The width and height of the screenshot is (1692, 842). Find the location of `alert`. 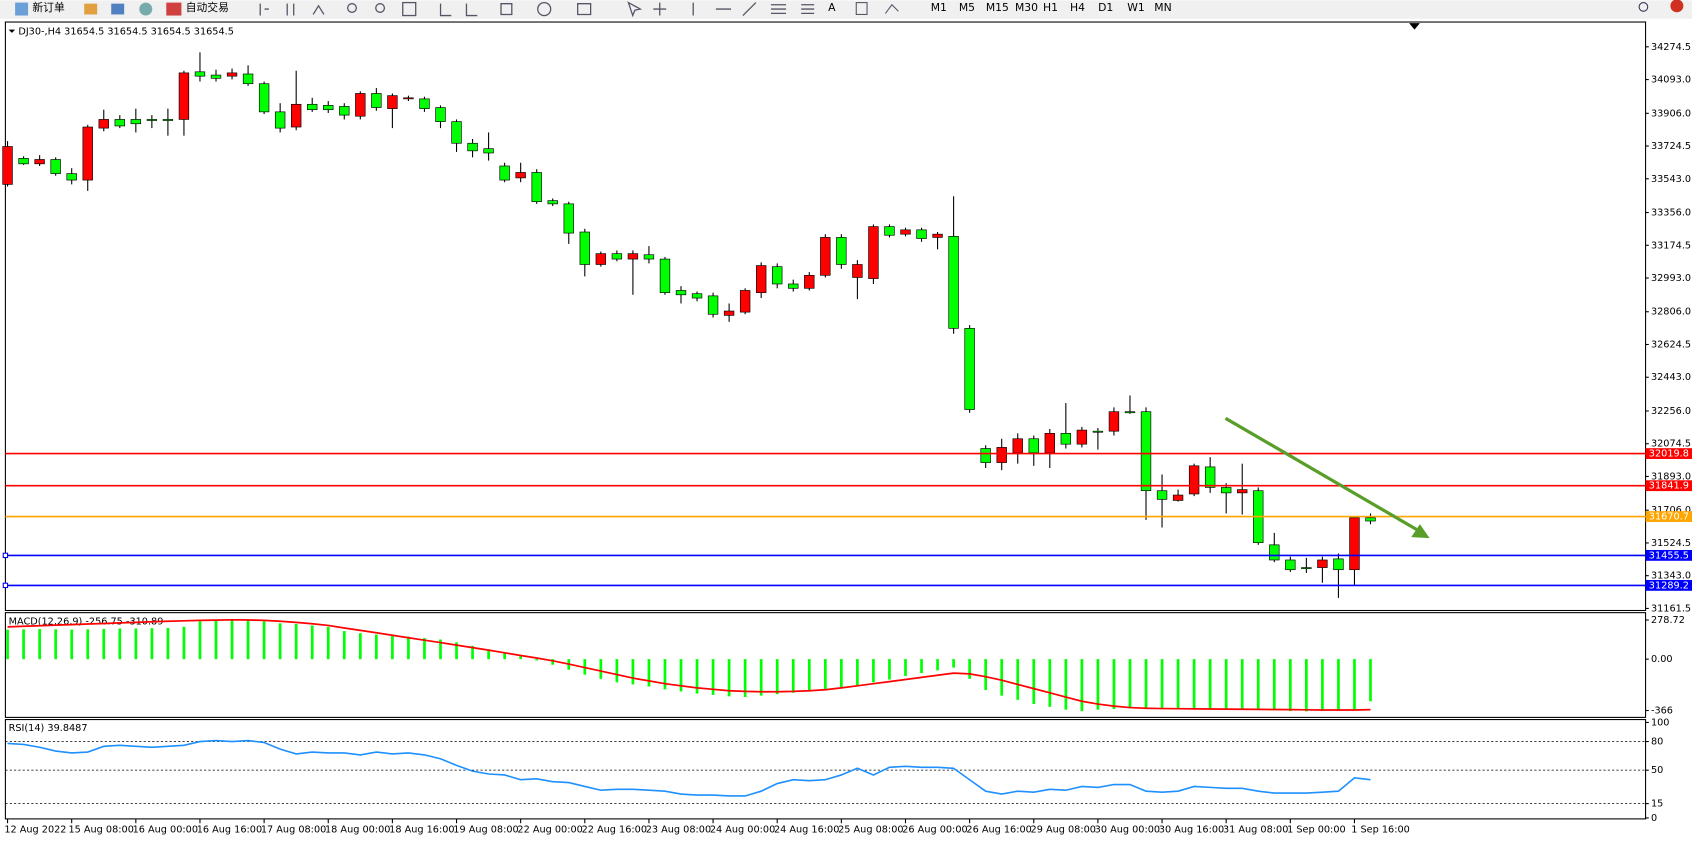

alert is located at coordinates (1677, 6).